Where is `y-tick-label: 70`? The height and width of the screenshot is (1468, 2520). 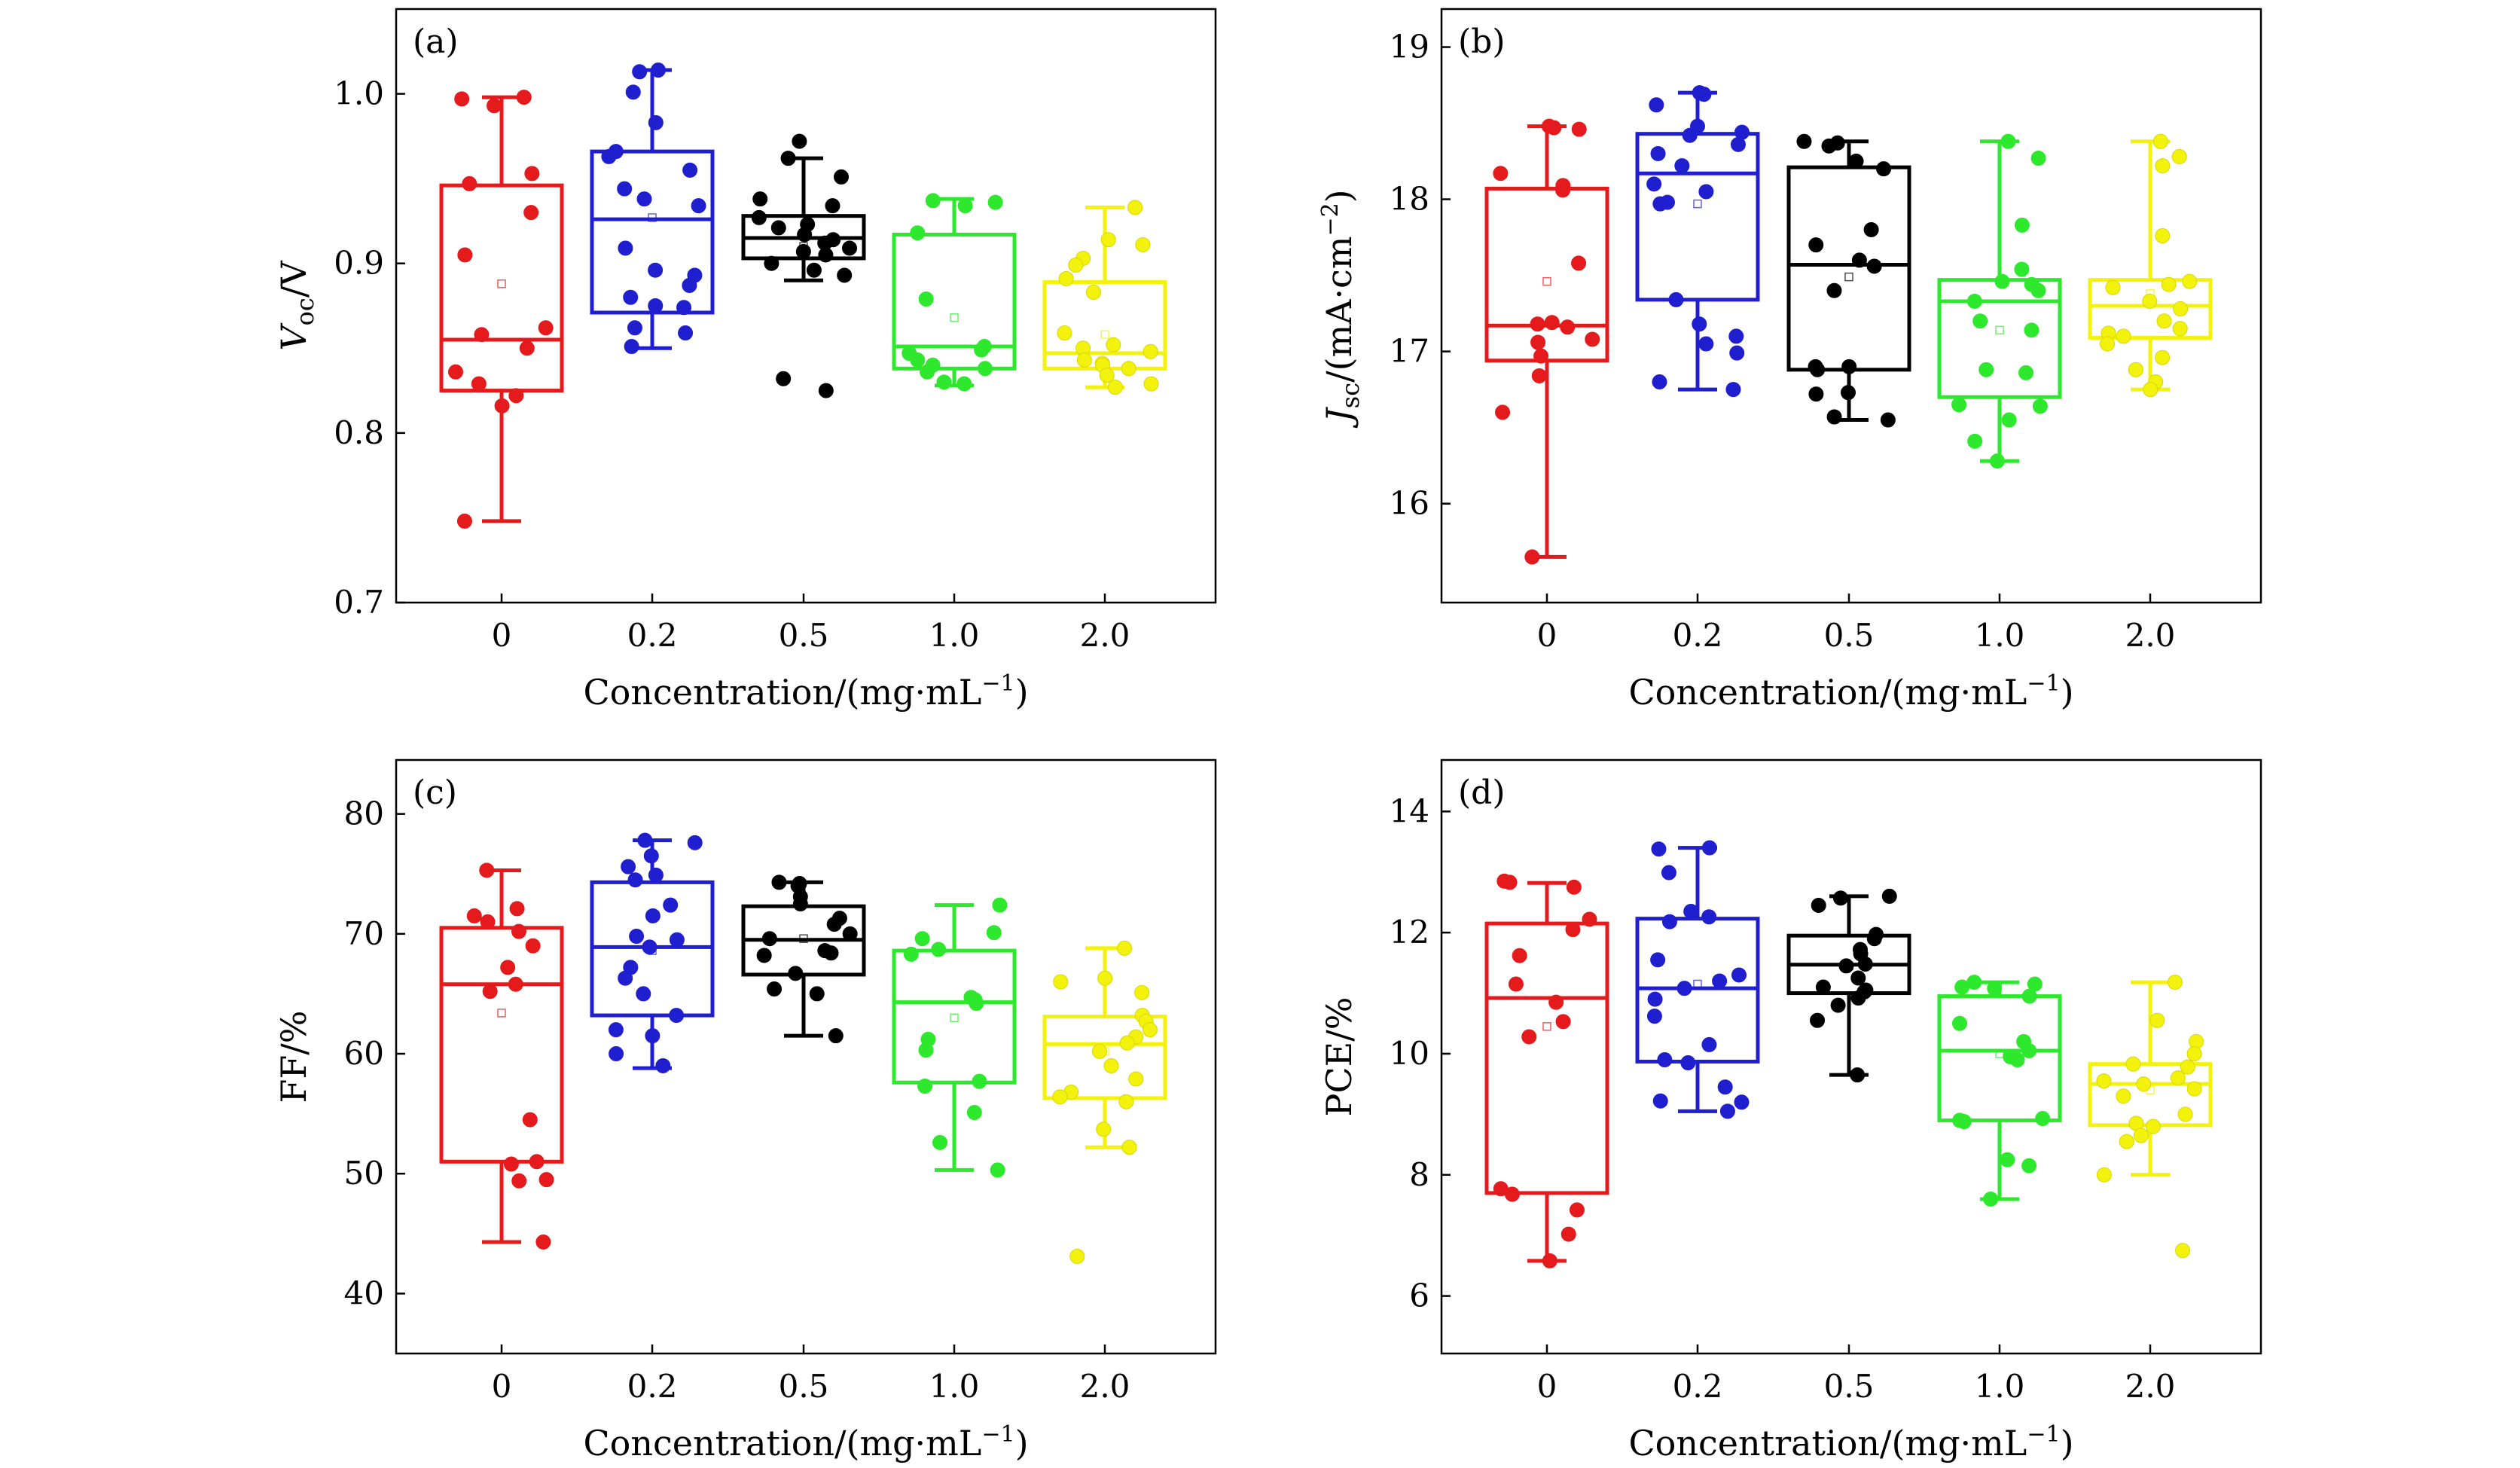
y-tick-label: 70 is located at coordinates (364, 934).